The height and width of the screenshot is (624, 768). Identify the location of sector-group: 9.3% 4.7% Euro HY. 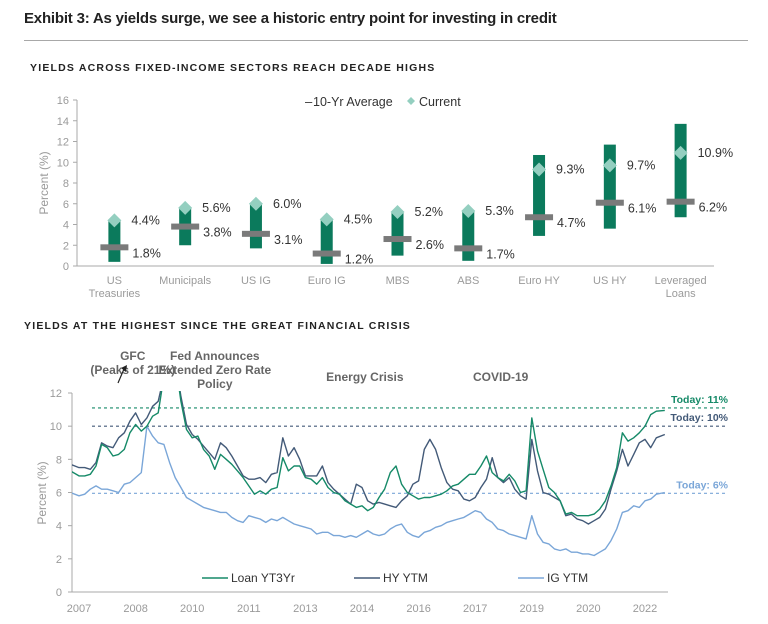
(552, 220).